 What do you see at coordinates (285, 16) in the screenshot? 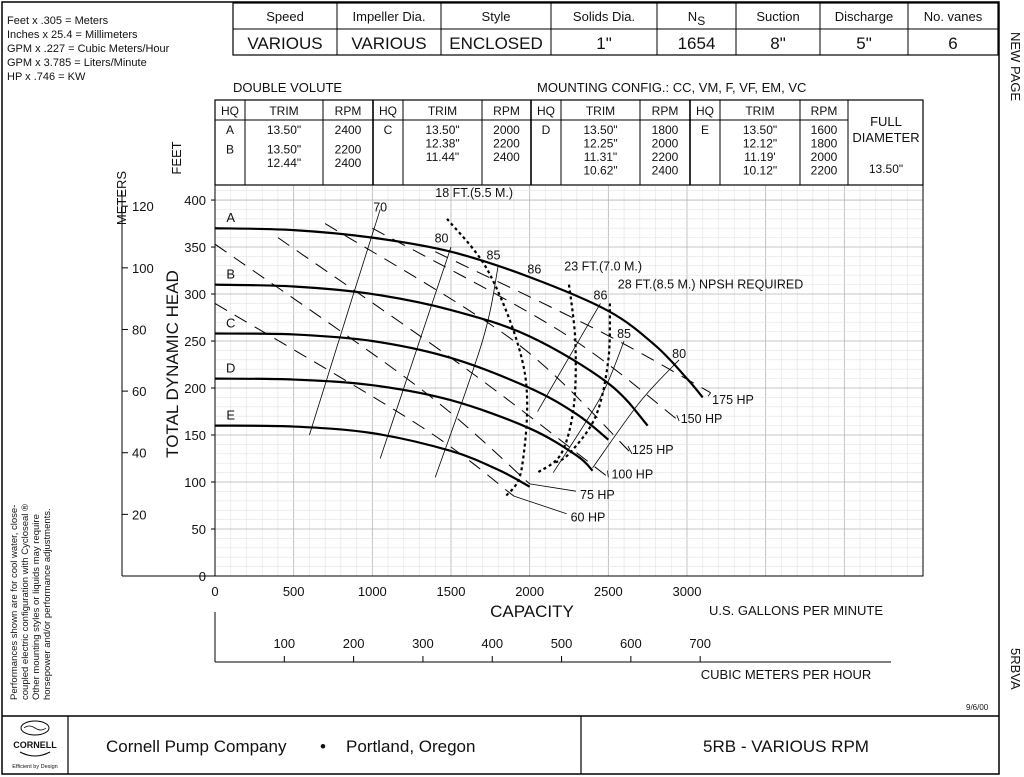
I see `spec-header: Speed` at bounding box center [285, 16].